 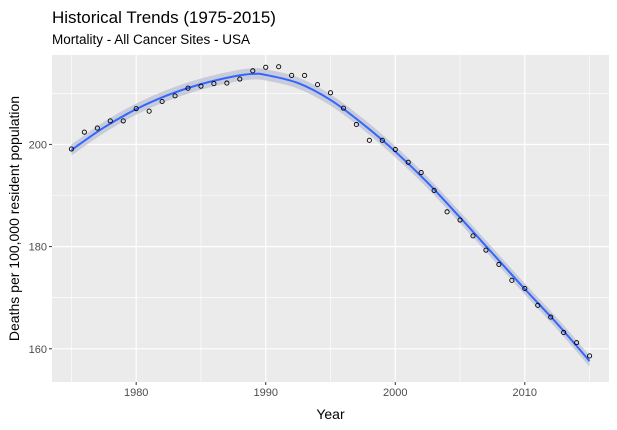 What do you see at coordinates (14, 218) in the screenshot?
I see `y-axis-title: Deaths per 100,000 resident population` at bounding box center [14, 218].